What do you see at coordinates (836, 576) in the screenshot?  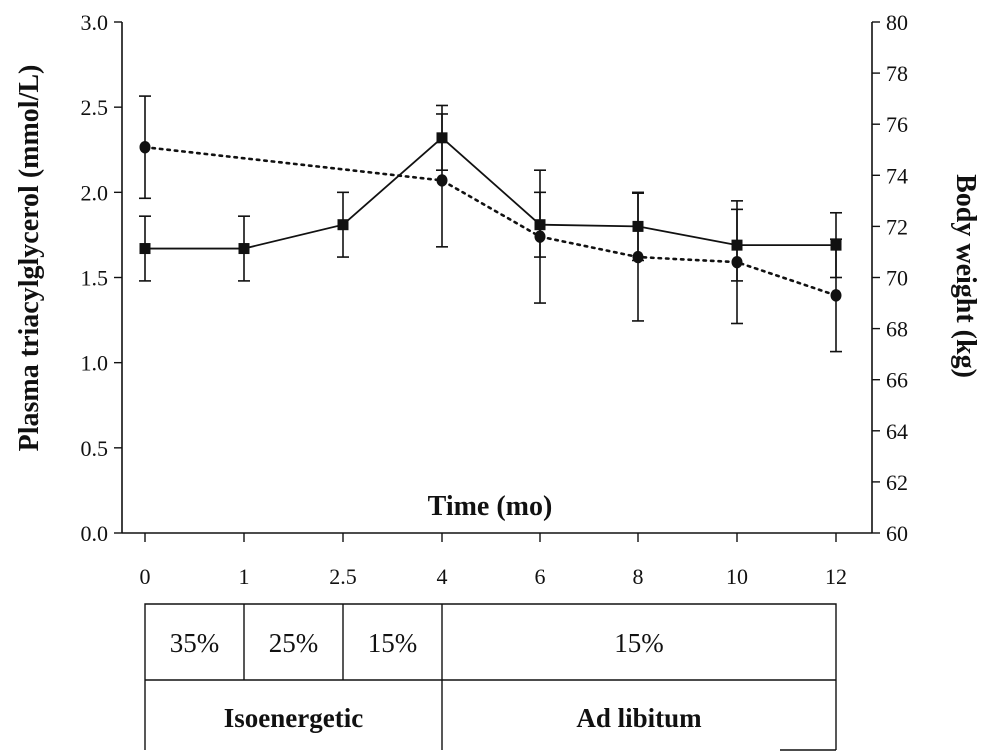 I see `x-tick-label: 12` at bounding box center [836, 576].